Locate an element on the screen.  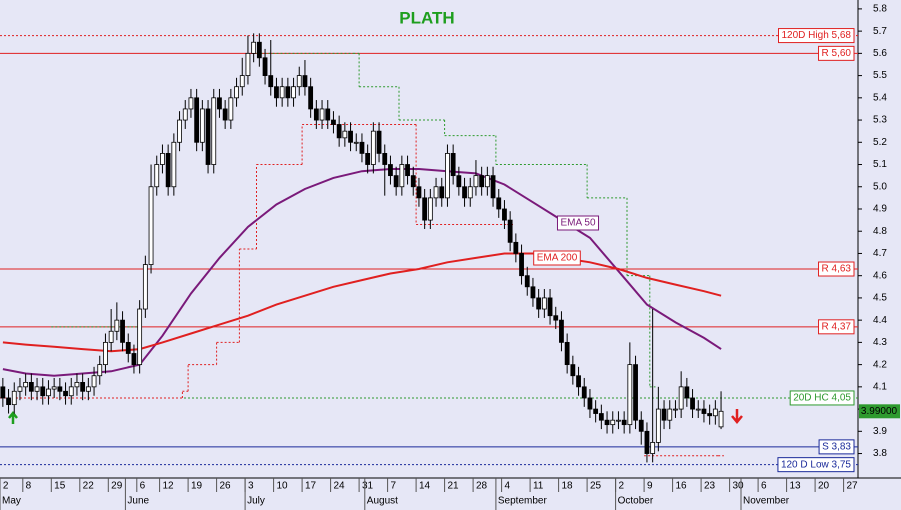
level-label: 120 D Low 3,75 is located at coordinates (816, 464).